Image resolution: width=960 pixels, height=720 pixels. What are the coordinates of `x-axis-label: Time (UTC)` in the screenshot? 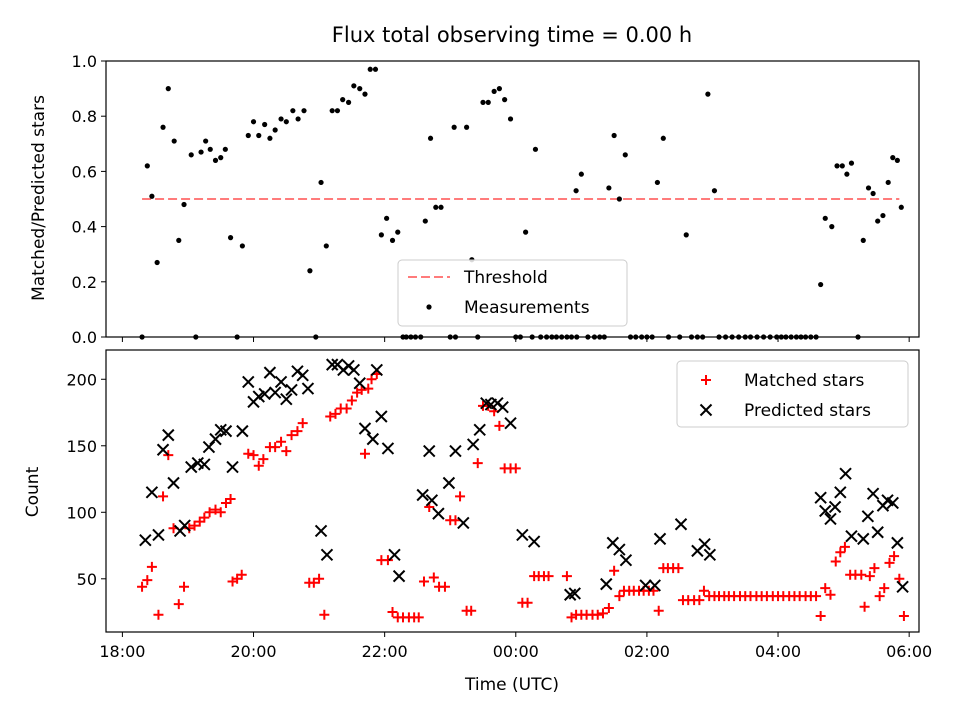 It's located at (511, 685).